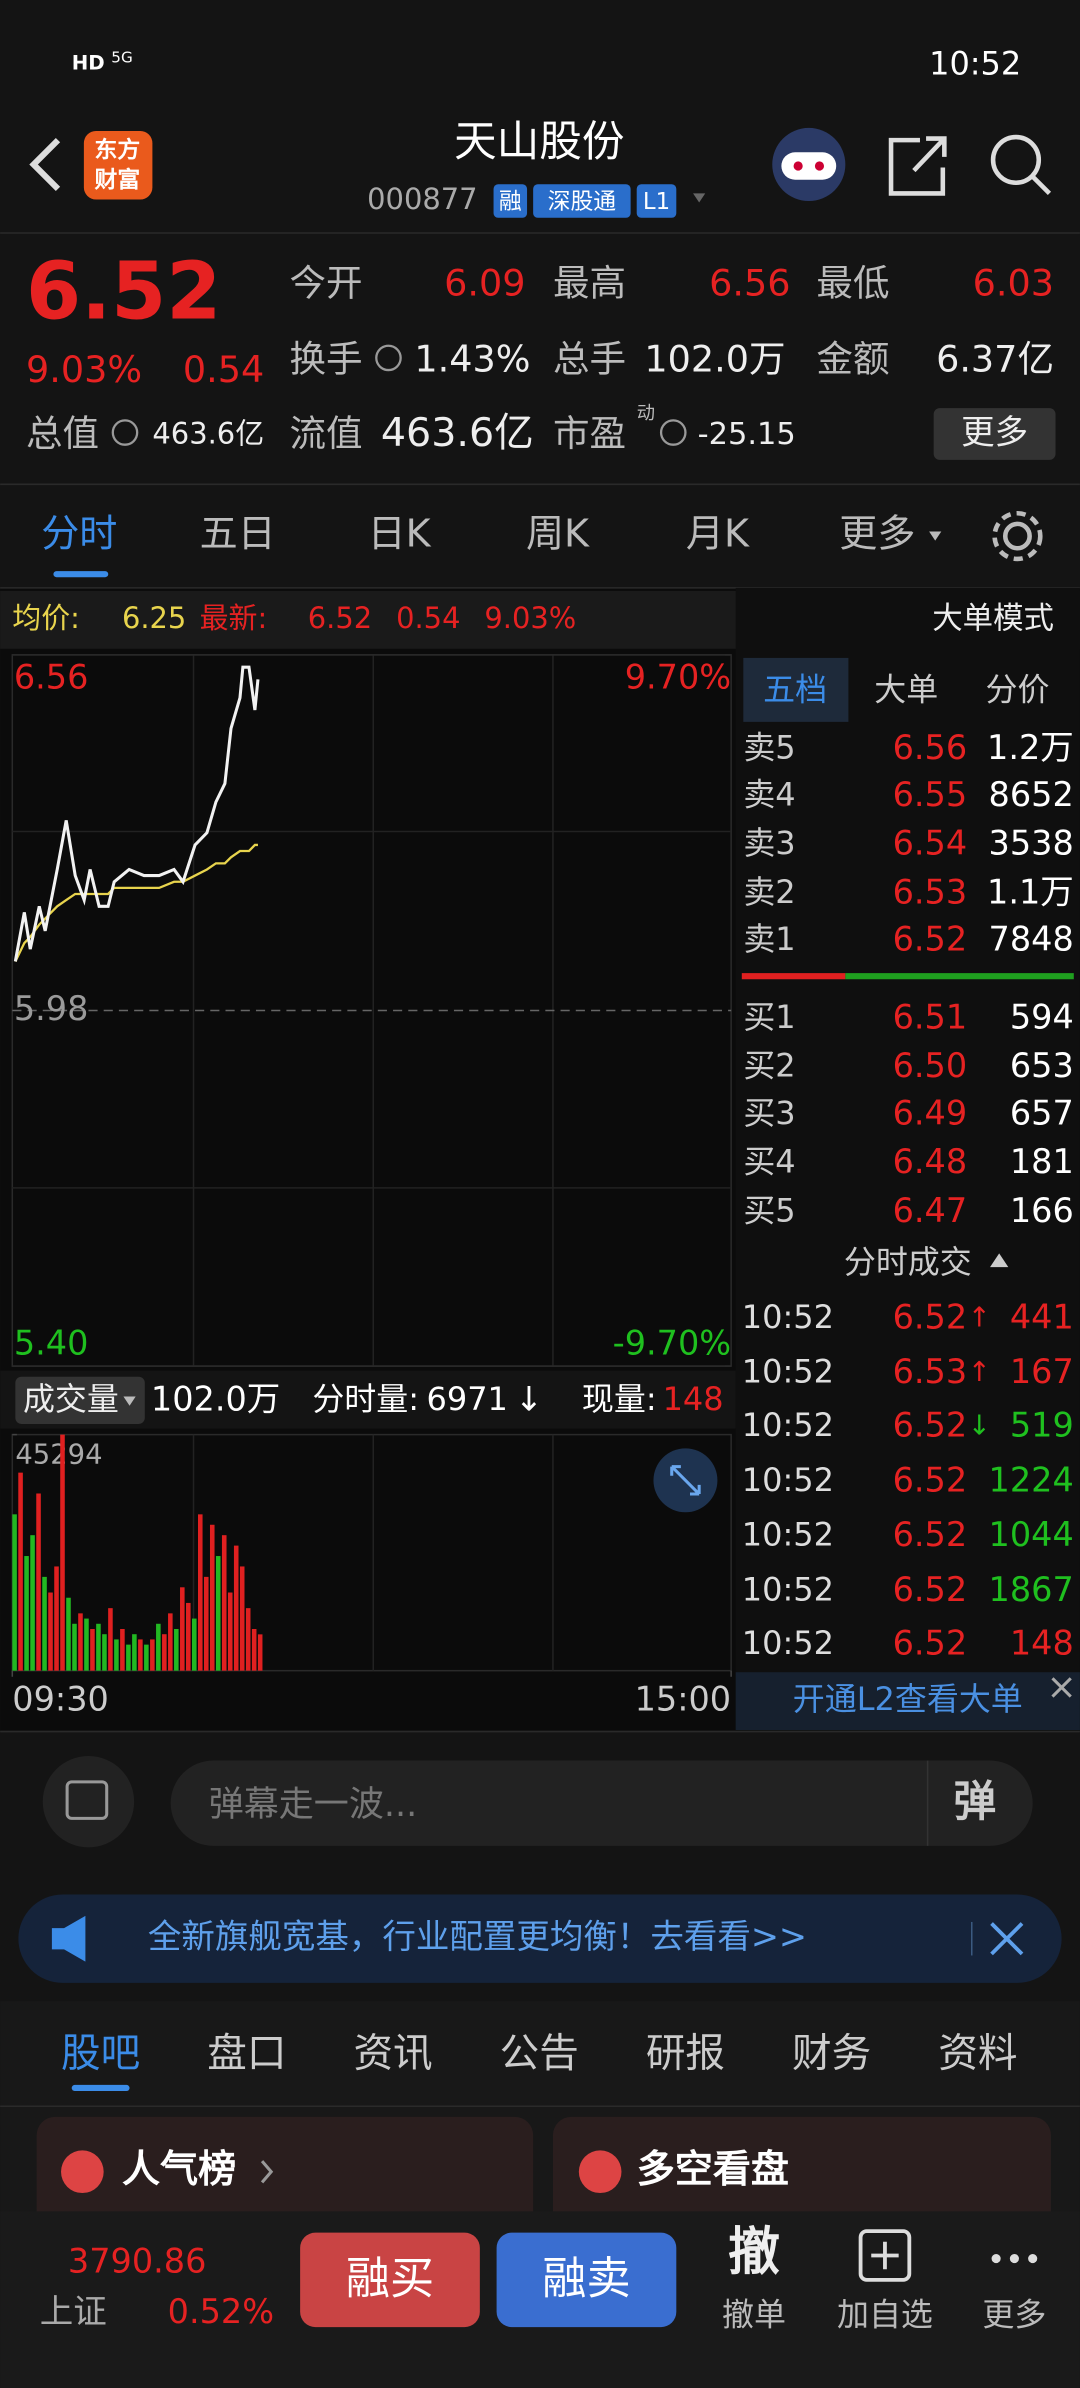  I want to click on l2-bar, so click(907, 1701).